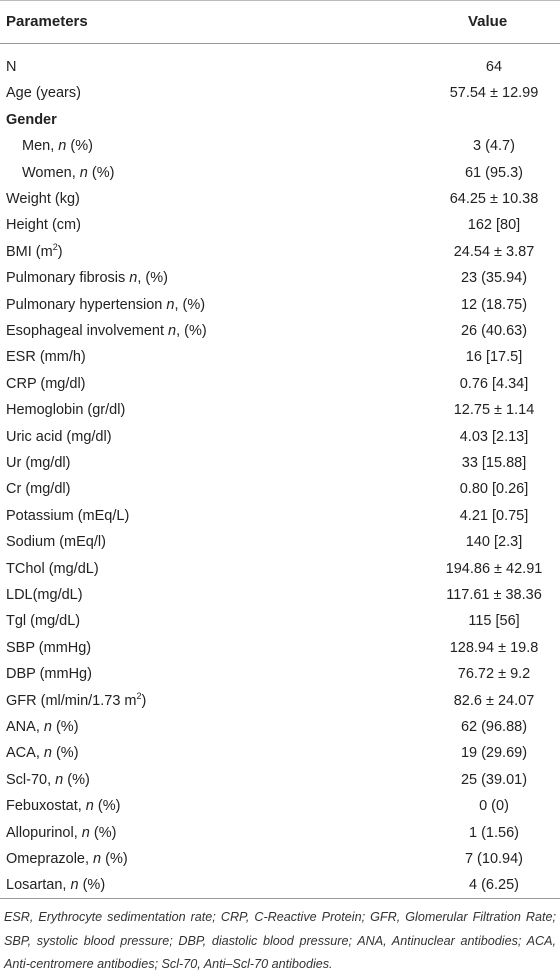 The height and width of the screenshot is (977, 560). What do you see at coordinates (43, 225) in the screenshot?
I see `row-label: Height (cm)` at bounding box center [43, 225].